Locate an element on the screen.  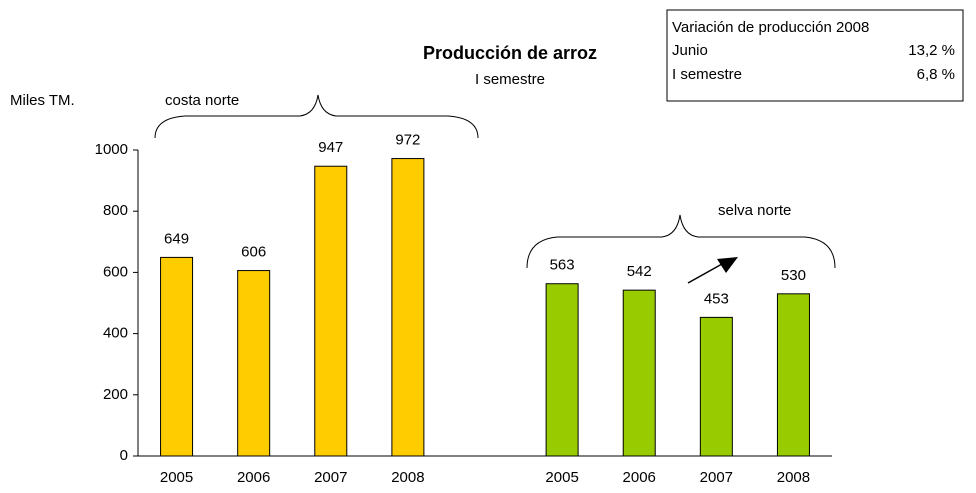
data-label: 649 is located at coordinates (176, 238).